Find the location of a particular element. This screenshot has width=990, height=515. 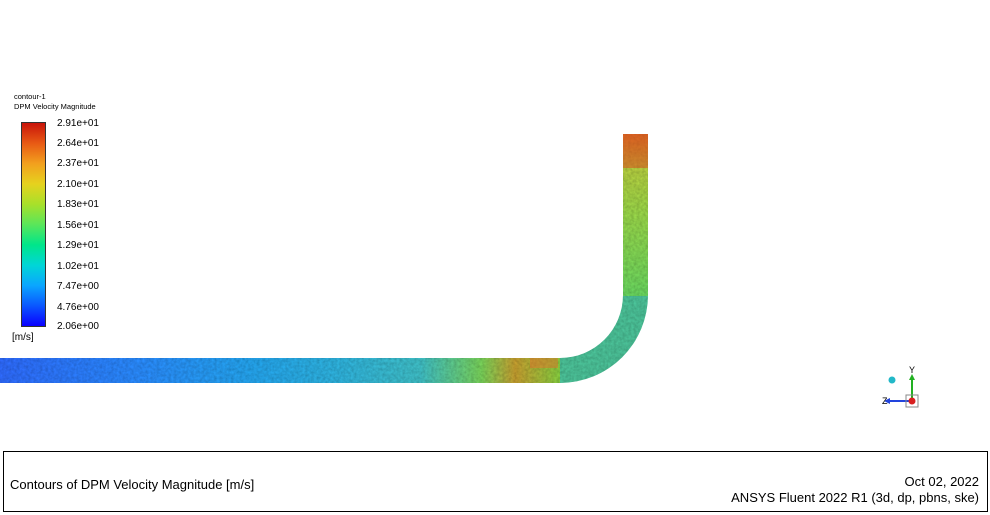

pipe-bend-hotspot is located at coordinates (544, 363).